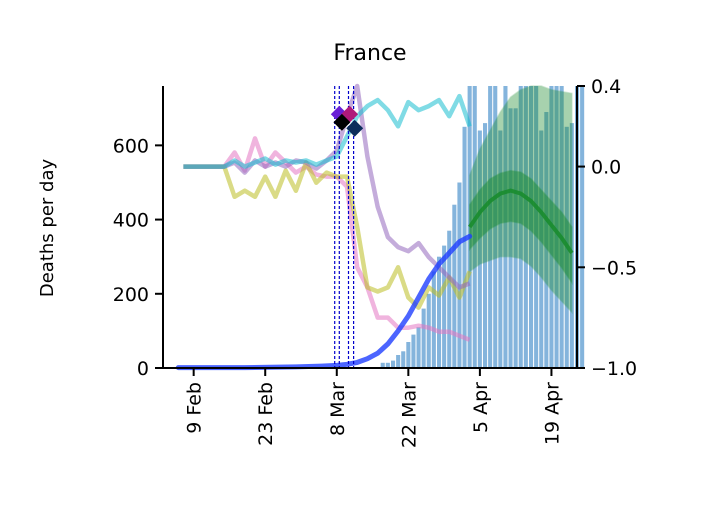 Image resolution: width=708 pixels, height=531 pixels. I want to click on left-y-tick-label: 0, so click(143, 369).